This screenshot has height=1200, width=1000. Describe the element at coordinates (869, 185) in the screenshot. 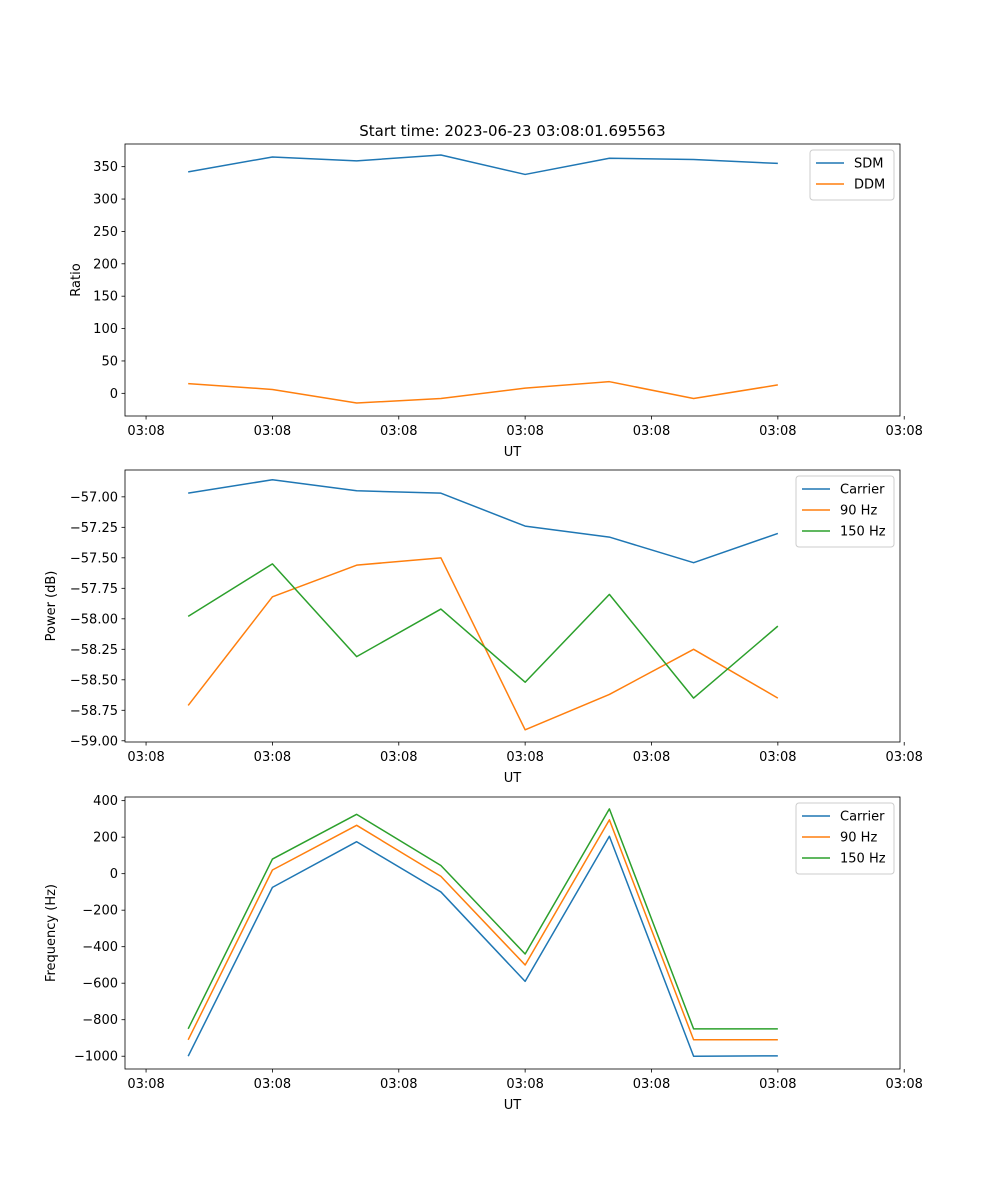

I see `legend-label: DDM` at that location.